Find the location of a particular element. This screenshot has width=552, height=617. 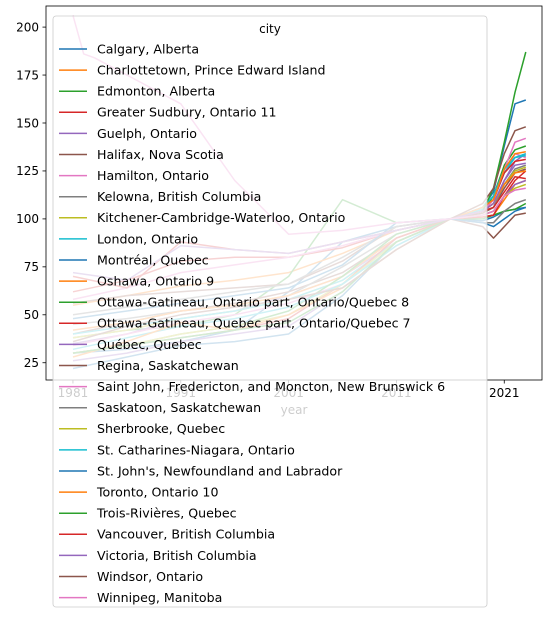

legend-label: St. Catharines-Niagara, Ontario is located at coordinates (196, 449).